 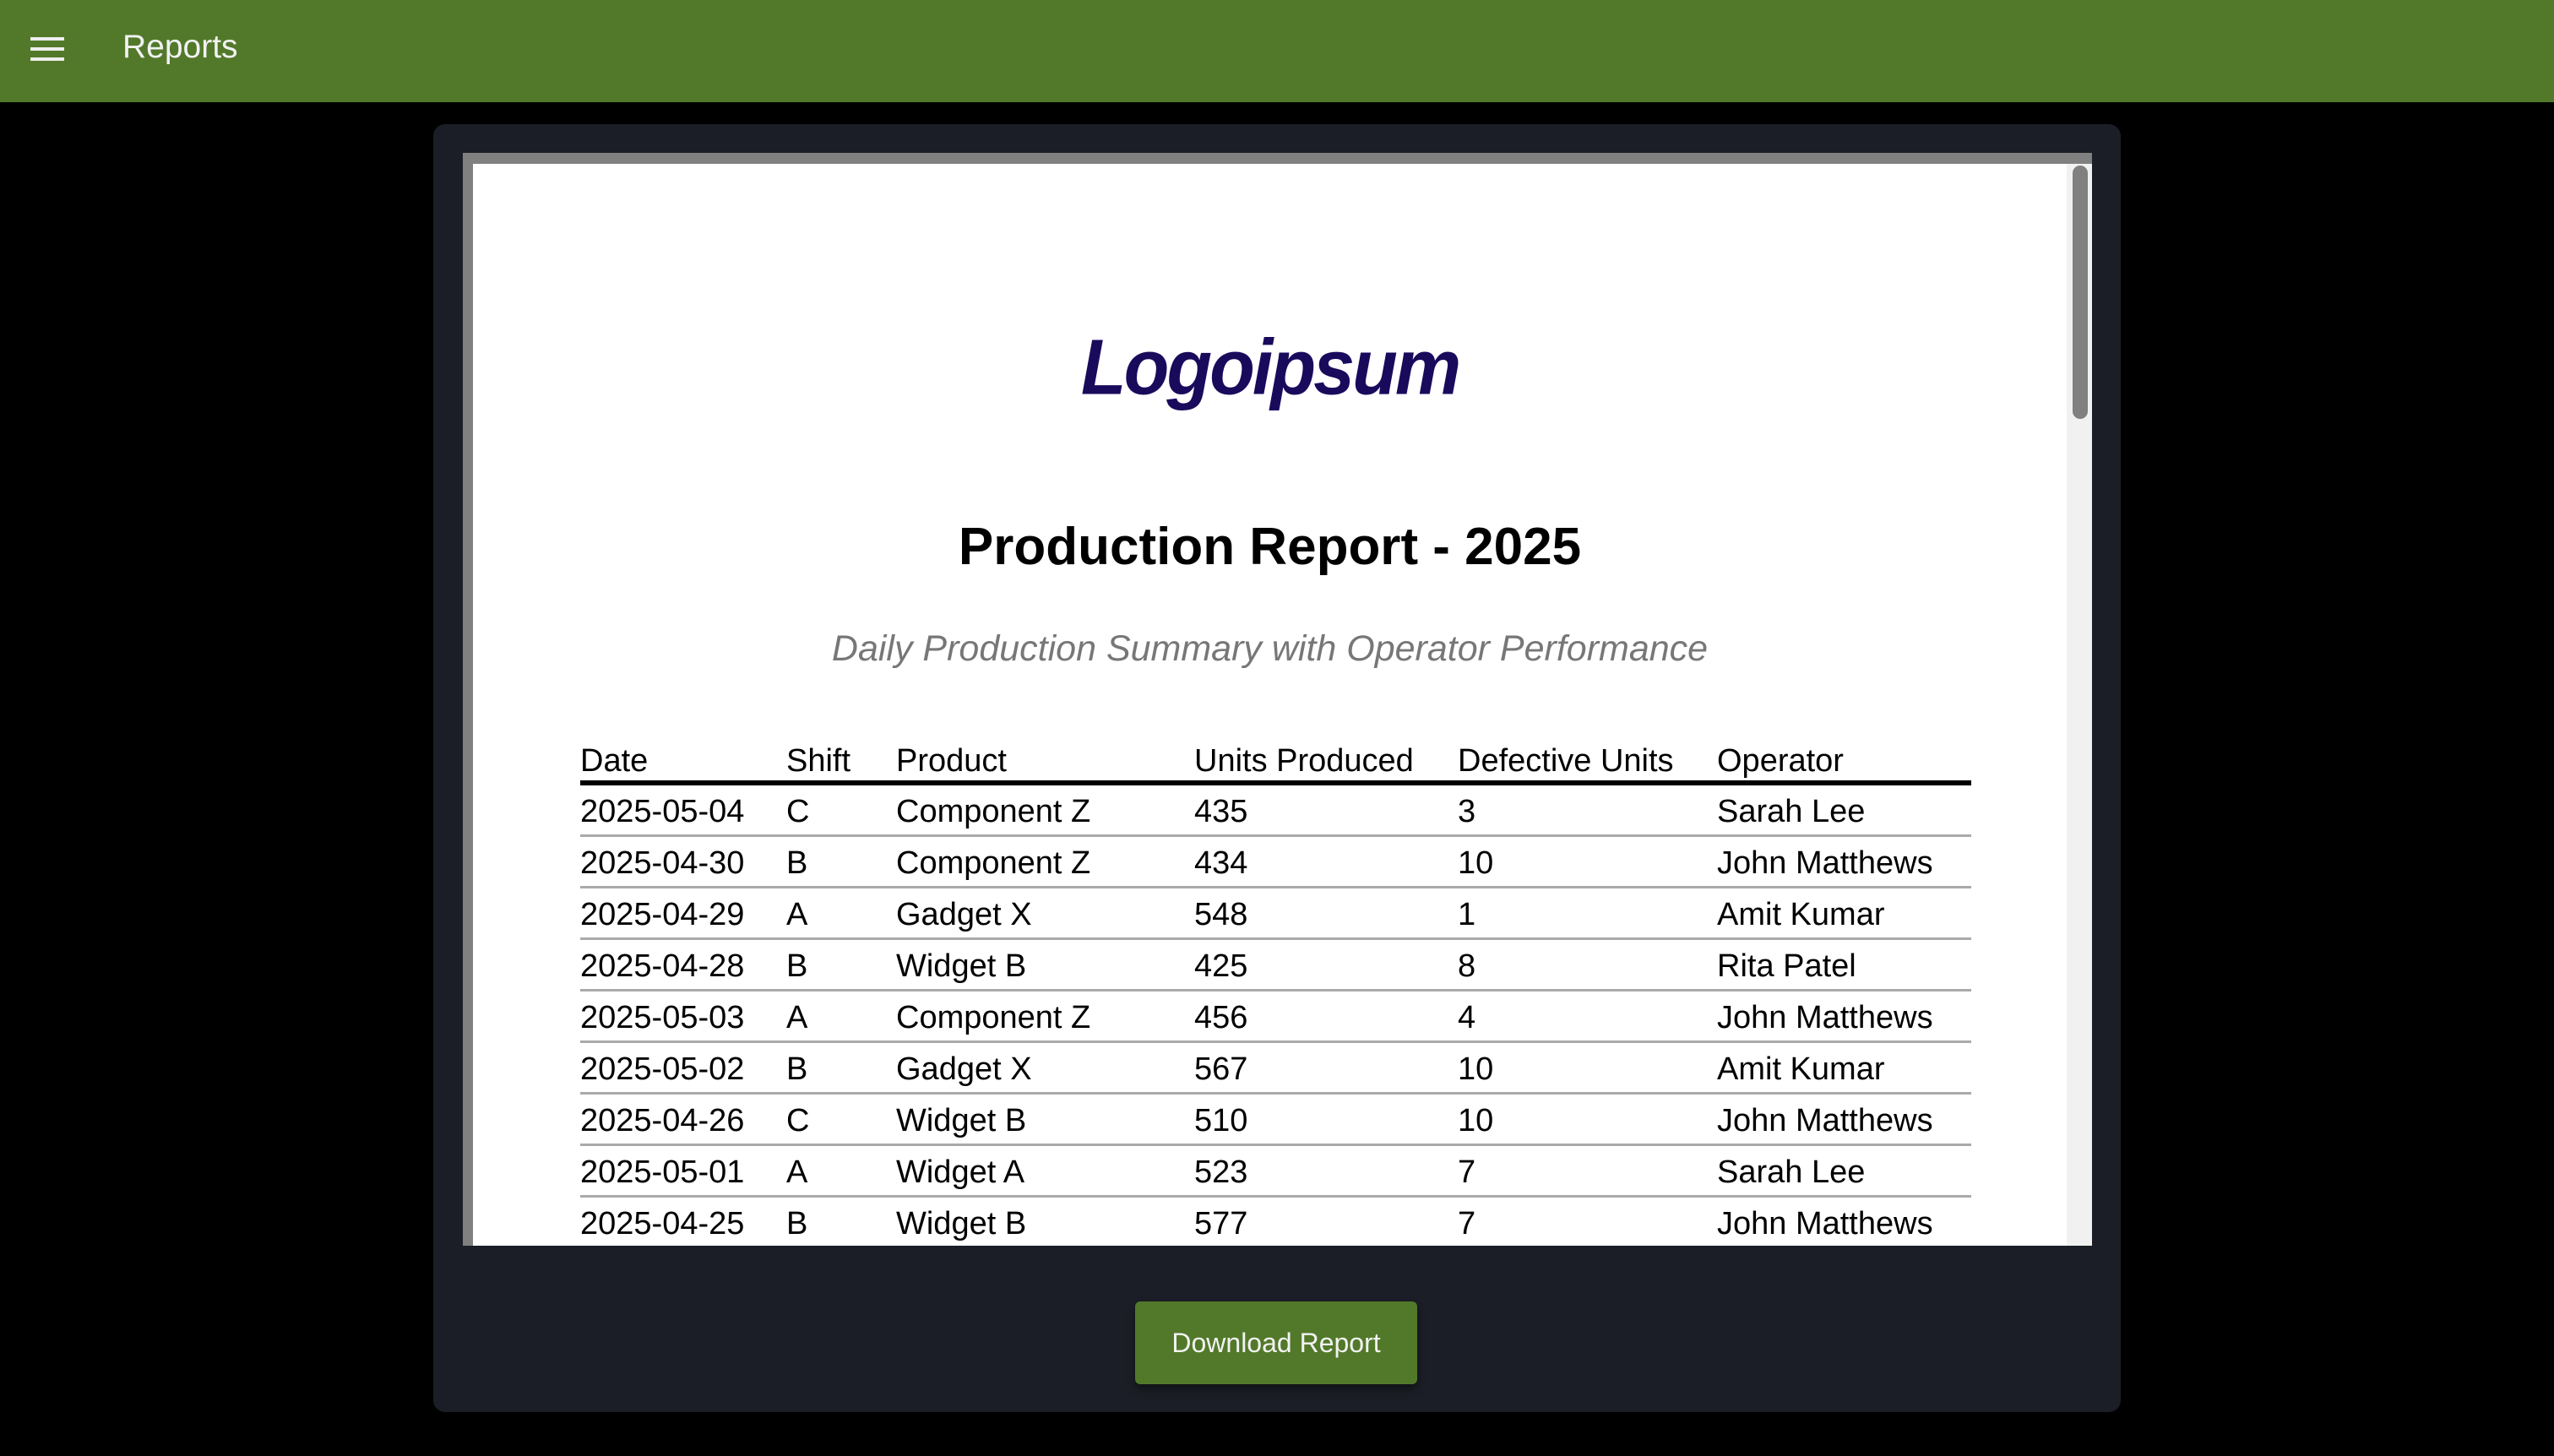 I want to click on column-header: Shift, so click(x=818, y=761).